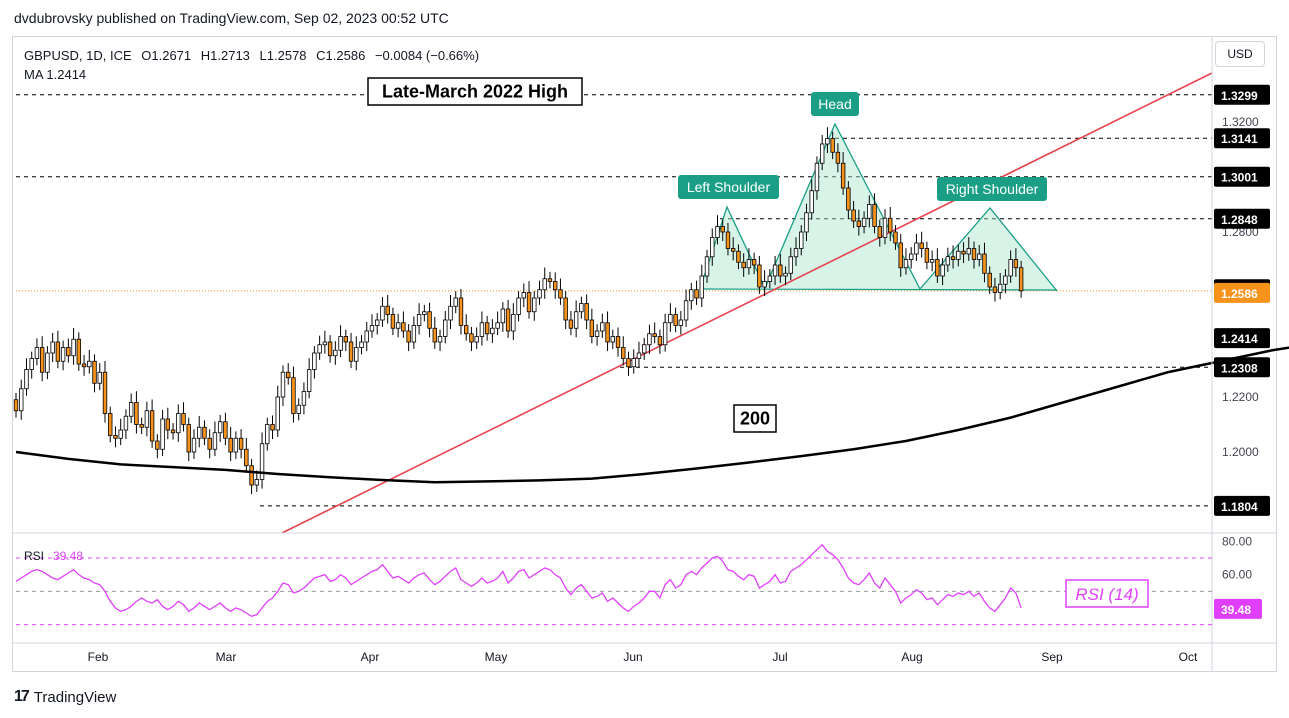 Image resolution: width=1289 pixels, height=718 pixels. Describe the element at coordinates (1239, 507) in the screenshot. I see `level-tag-1.1804: 1.1804` at that location.